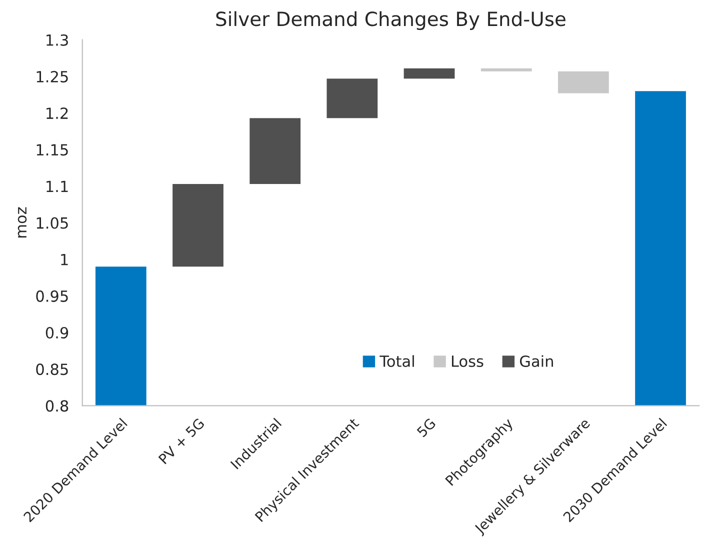  I want to click on x-tick-label: PV + 5G, so click(181, 441).